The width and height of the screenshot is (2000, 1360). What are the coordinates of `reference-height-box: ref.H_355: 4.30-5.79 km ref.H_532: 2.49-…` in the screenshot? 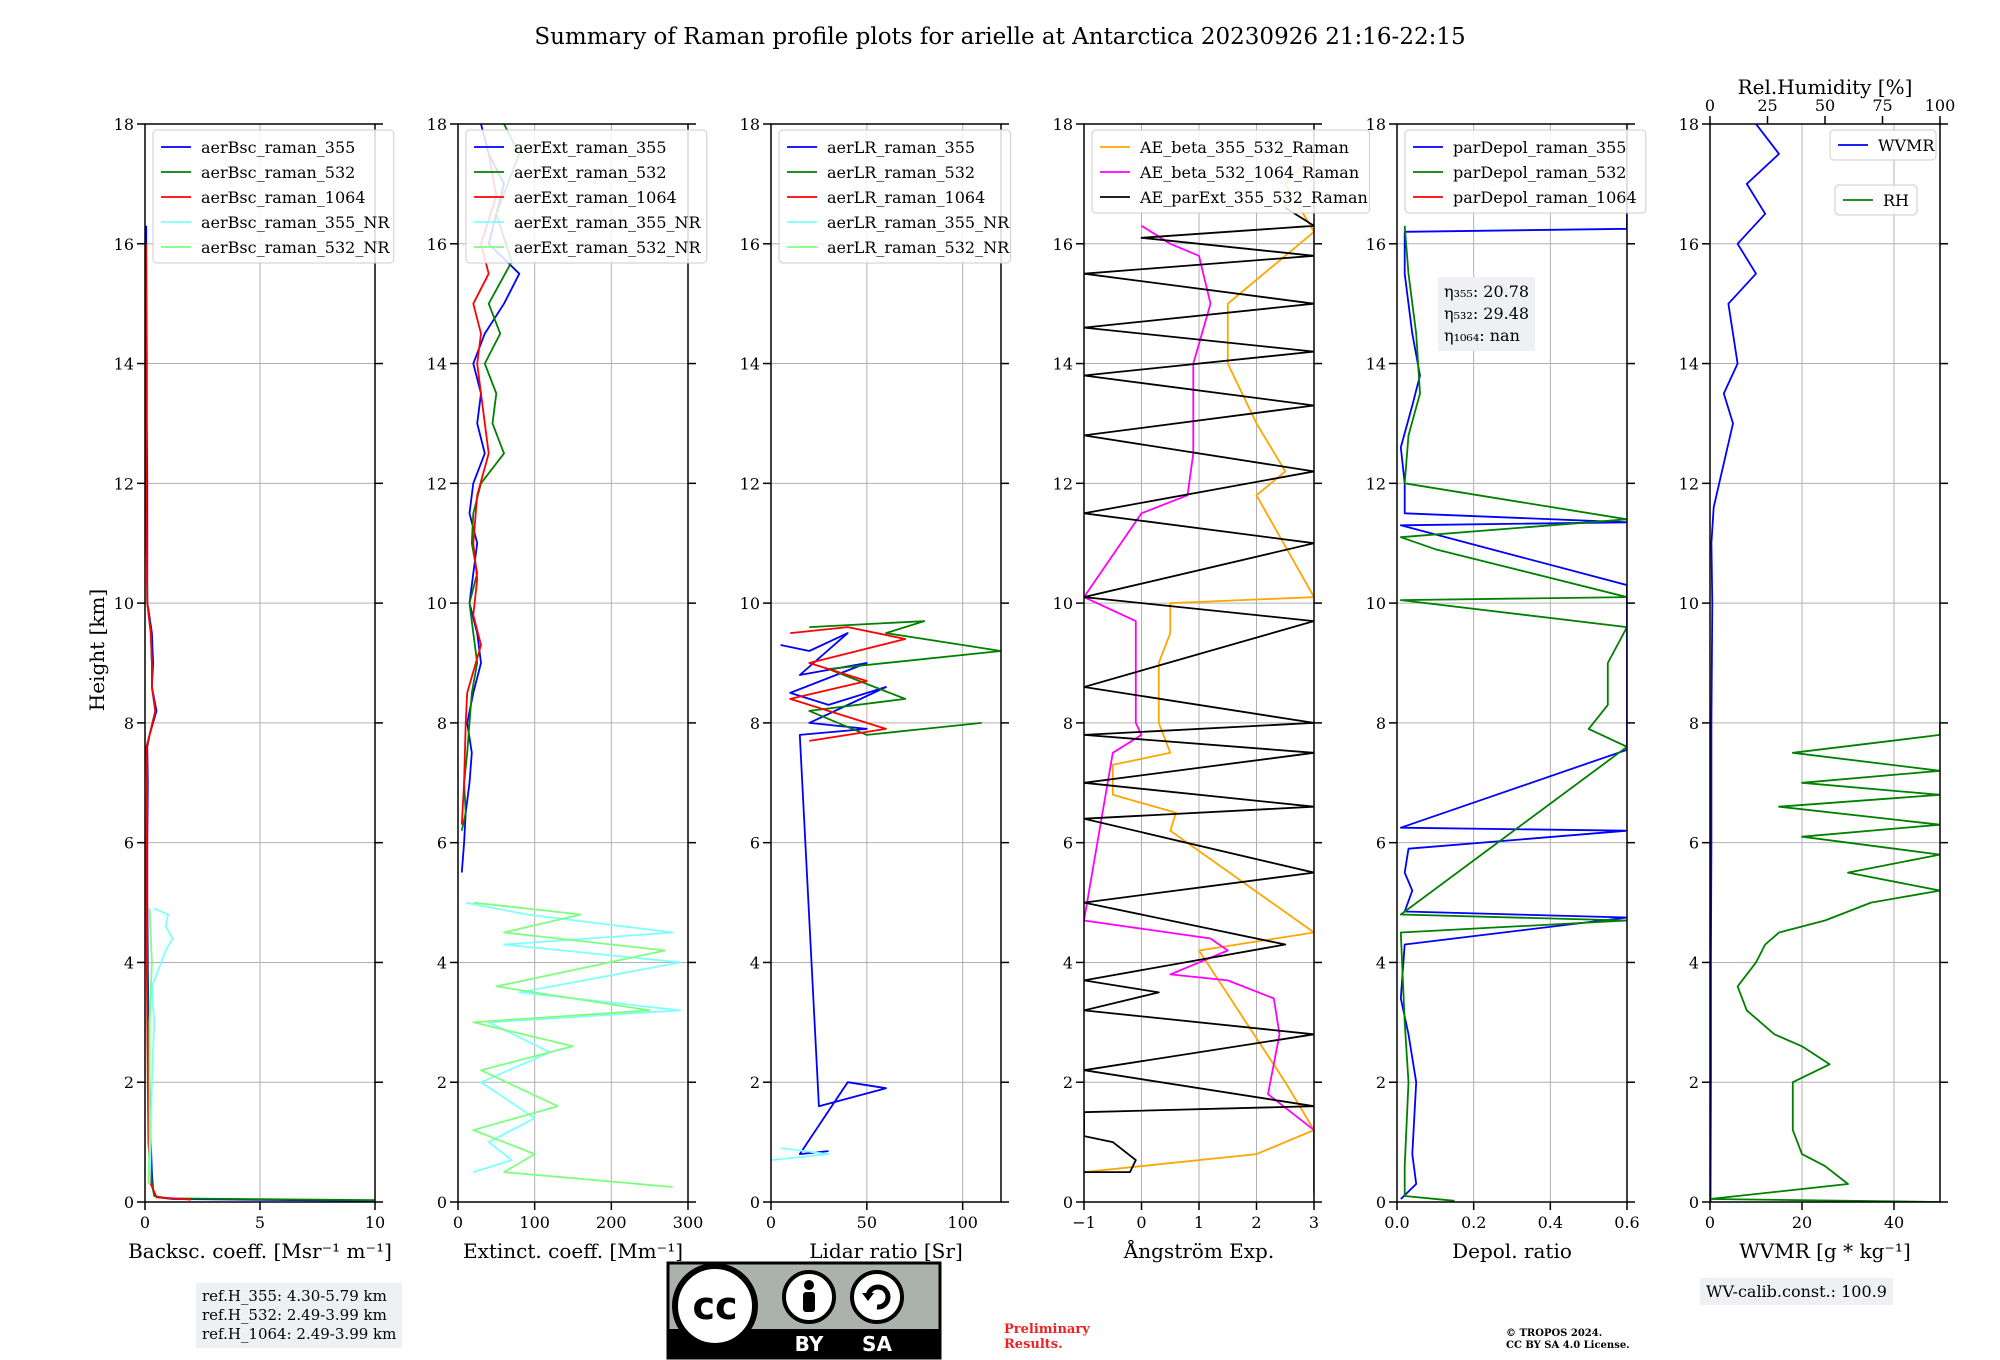 It's located at (299, 1315).